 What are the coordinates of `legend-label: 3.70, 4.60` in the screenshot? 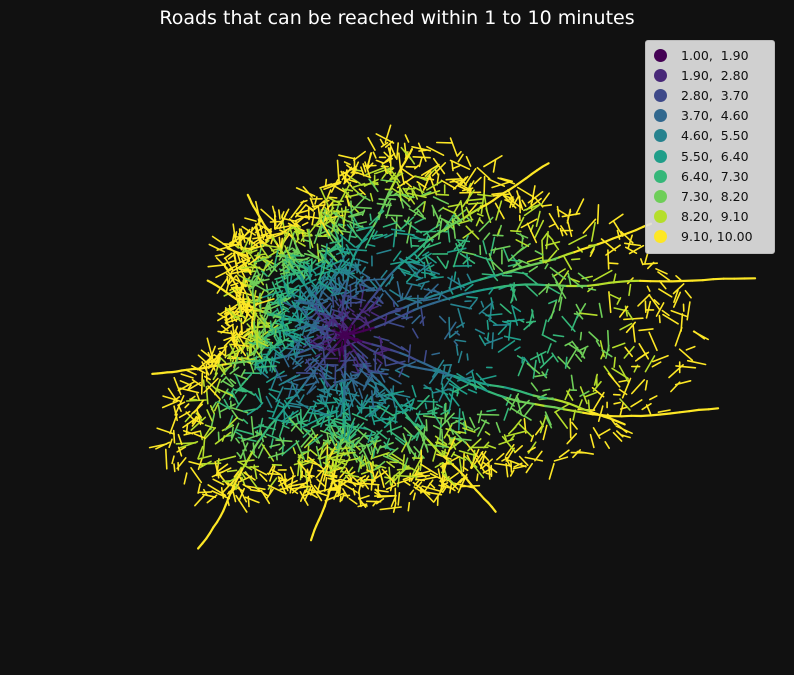 It's located at (715, 116).